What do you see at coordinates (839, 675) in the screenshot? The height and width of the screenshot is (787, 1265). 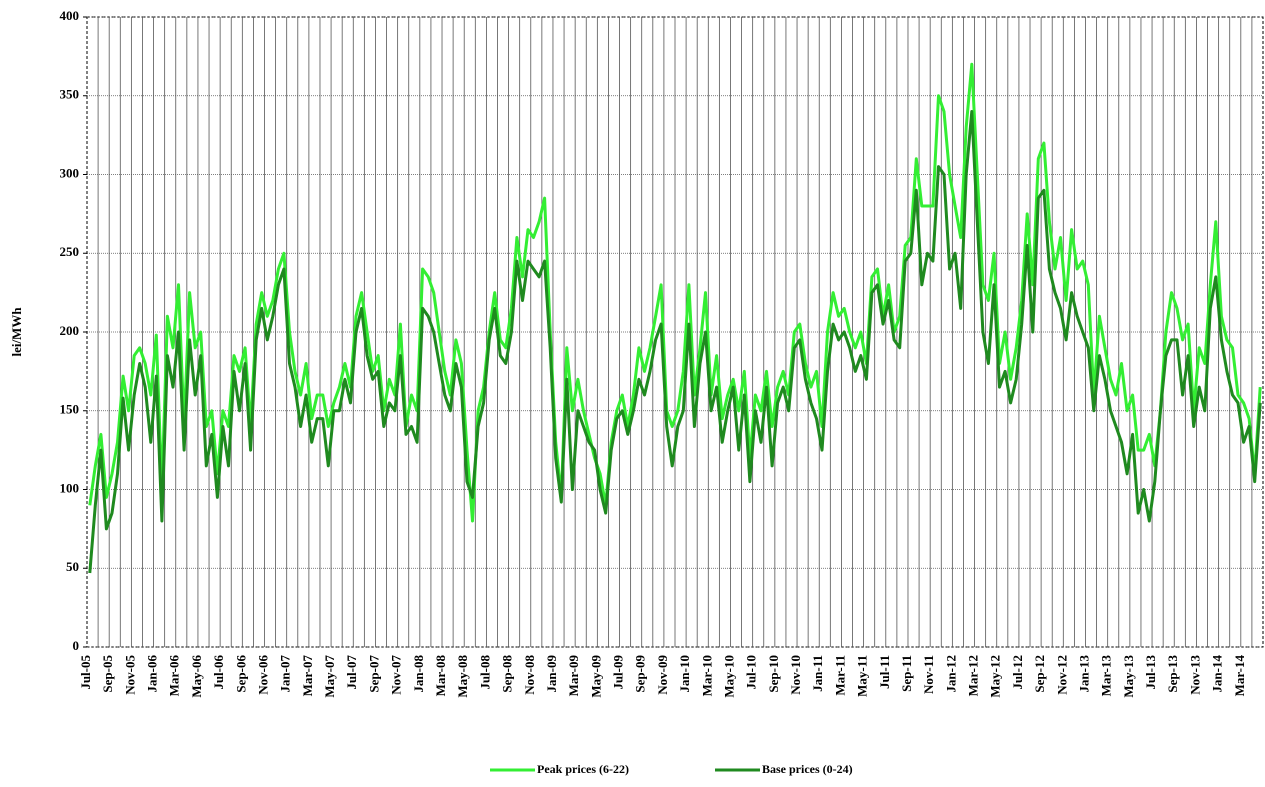 I see `x-tick-label: Mar-11` at bounding box center [839, 675].